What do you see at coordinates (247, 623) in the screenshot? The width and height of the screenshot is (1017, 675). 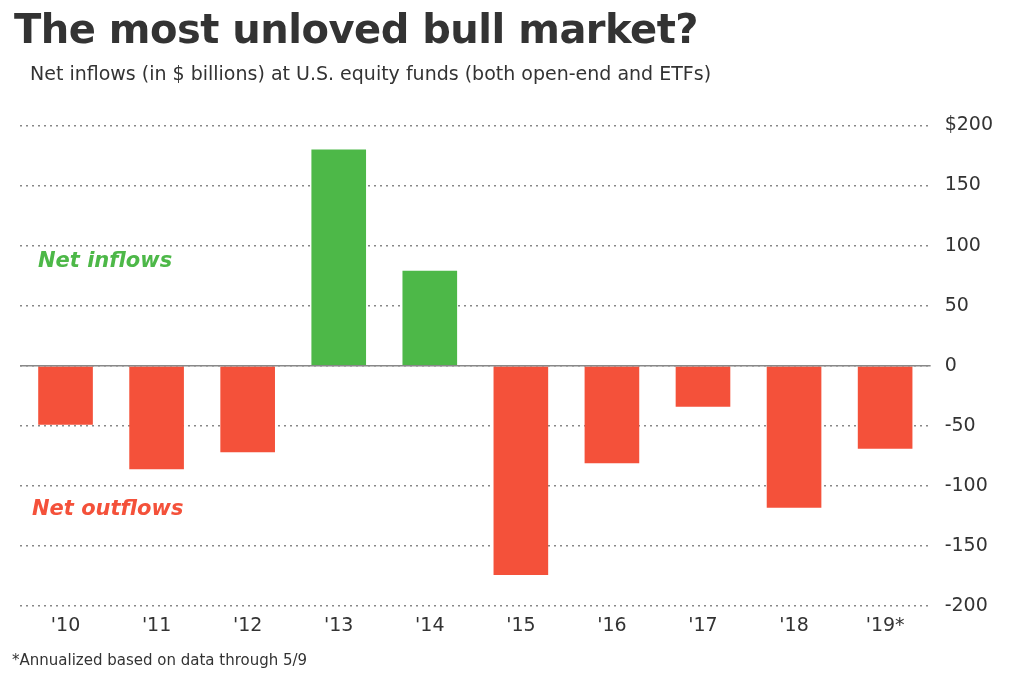 I see `x-tick-label: '12` at bounding box center [247, 623].